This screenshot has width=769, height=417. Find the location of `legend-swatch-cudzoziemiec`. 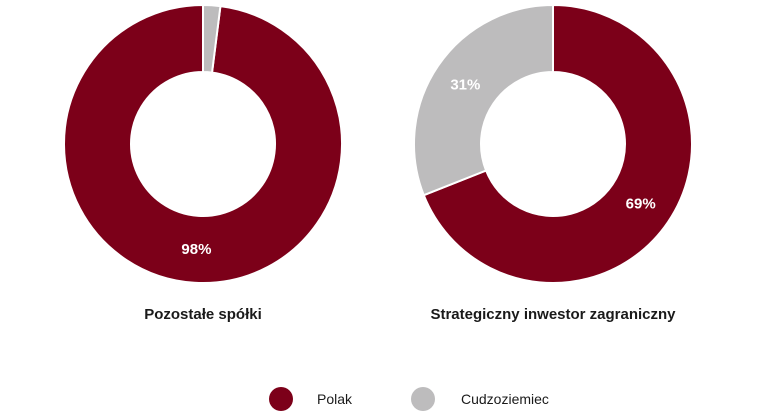

legend-swatch-cudzoziemiec is located at coordinates (423, 399).